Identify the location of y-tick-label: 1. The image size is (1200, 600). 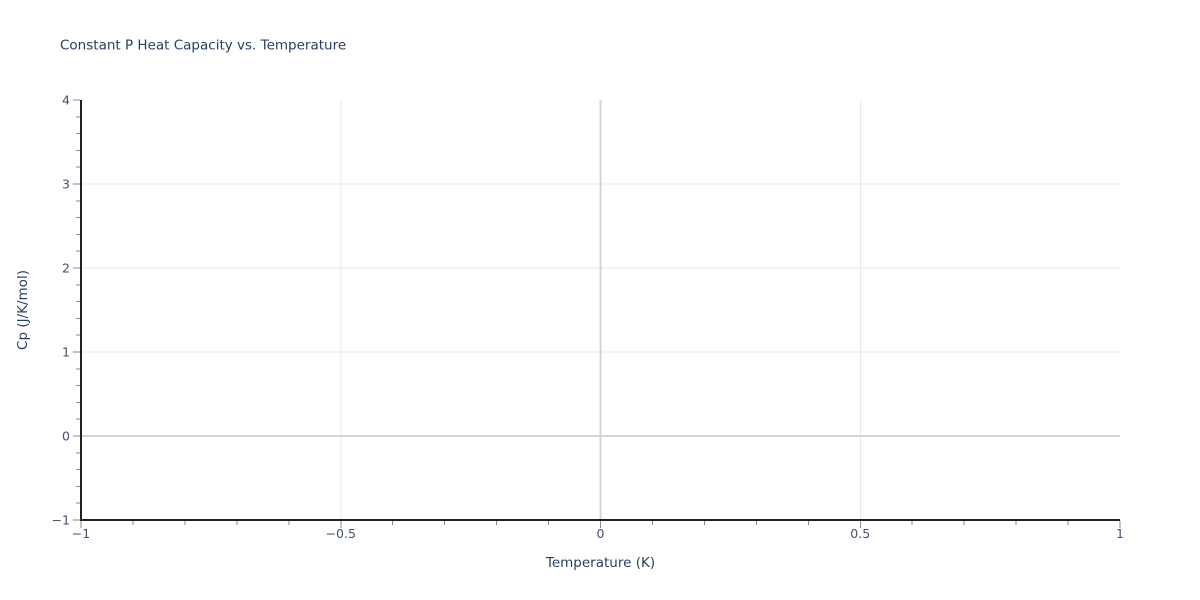
(66, 352).